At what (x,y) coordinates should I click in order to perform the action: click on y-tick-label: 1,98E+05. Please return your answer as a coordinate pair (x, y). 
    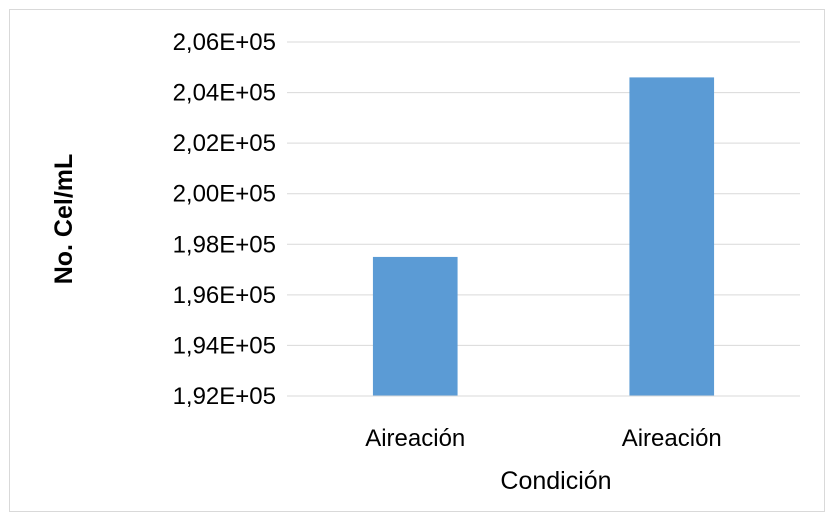
    Looking at the image, I should click on (224, 244).